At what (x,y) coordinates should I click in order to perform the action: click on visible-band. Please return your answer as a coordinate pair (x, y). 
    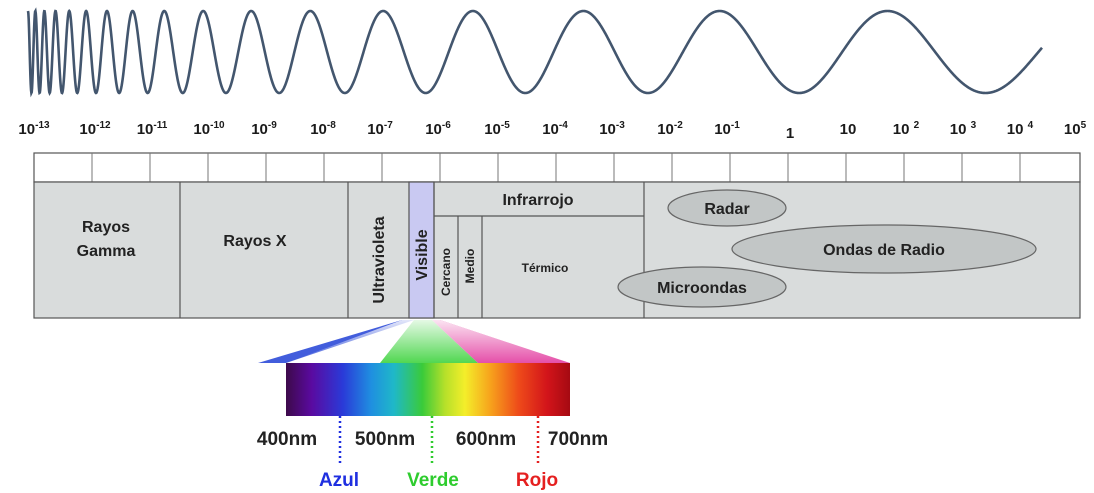
    Looking at the image, I should click on (421, 250).